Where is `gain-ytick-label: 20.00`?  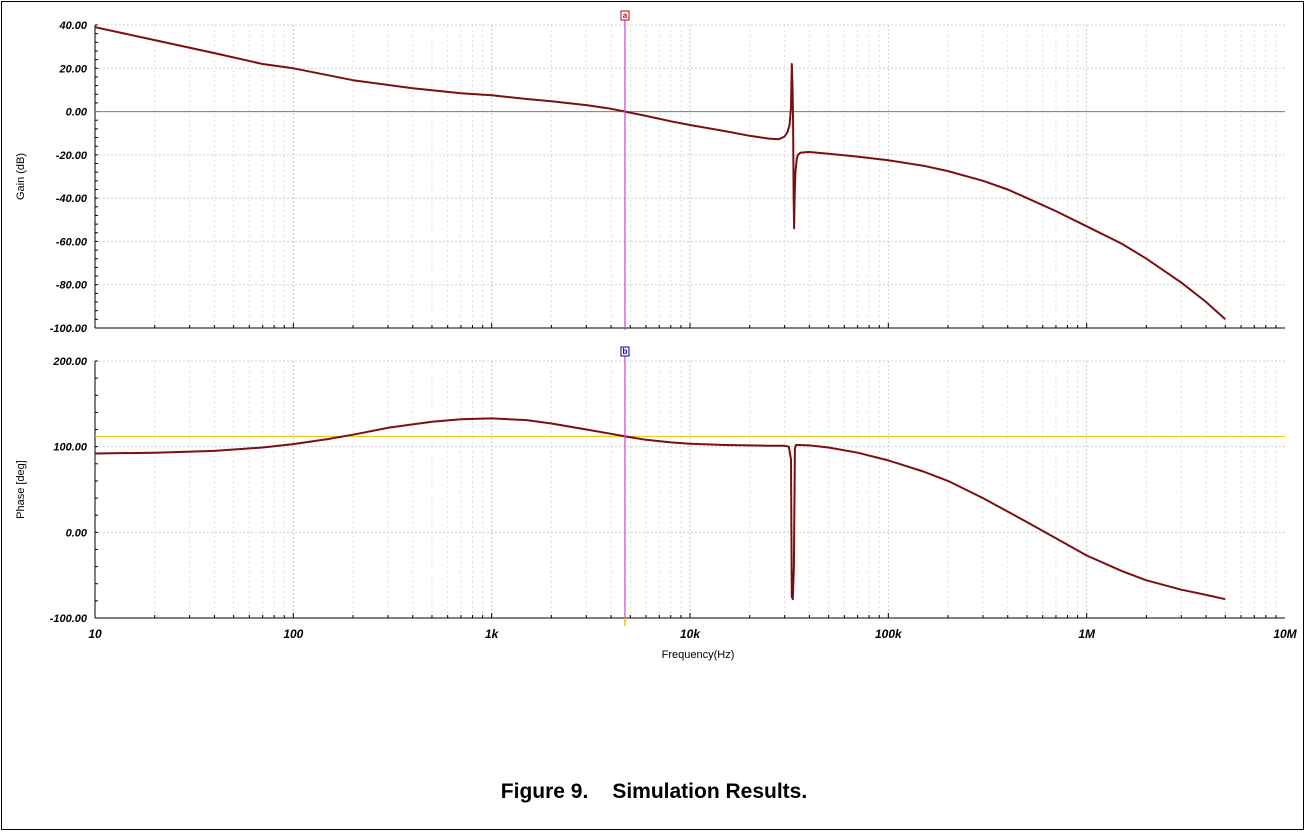 gain-ytick-label: 20.00 is located at coordinates (72, 69).